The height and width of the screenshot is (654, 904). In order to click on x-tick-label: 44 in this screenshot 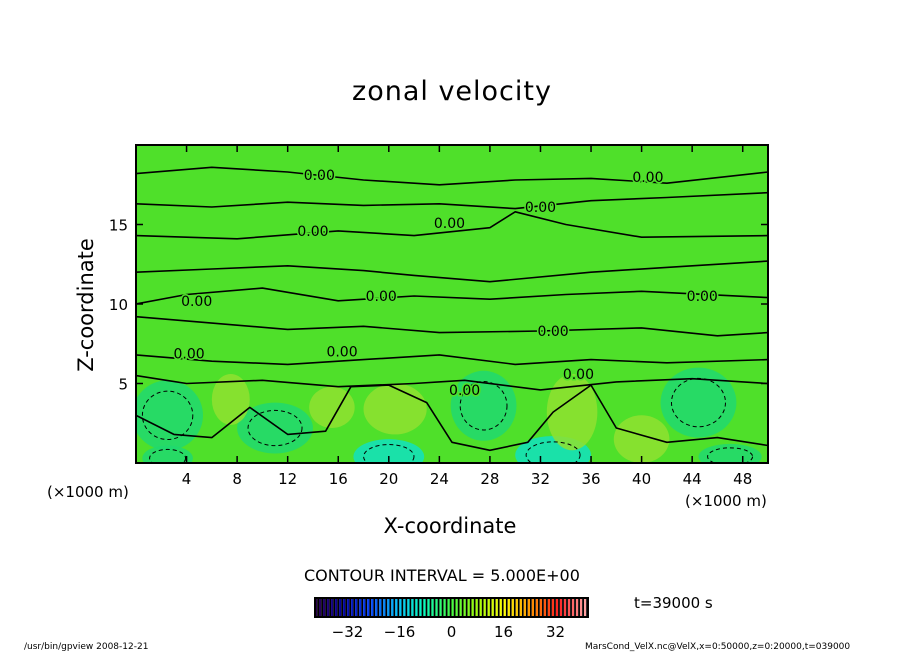, I will do `click(692, 479)`.